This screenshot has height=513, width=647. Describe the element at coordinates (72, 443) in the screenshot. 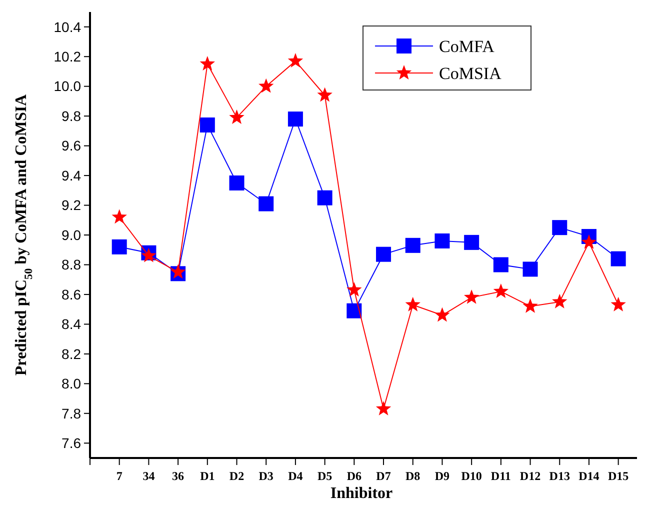

I see `y-tick-label: 7.6` at that location.